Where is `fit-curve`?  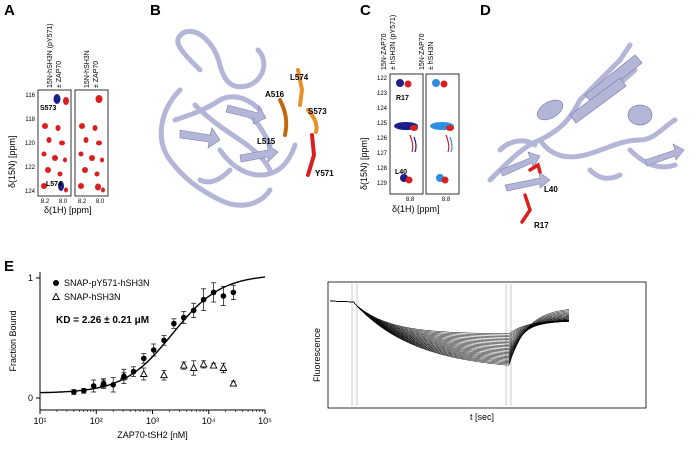 fit-curve is located at coordinates (152, 335).